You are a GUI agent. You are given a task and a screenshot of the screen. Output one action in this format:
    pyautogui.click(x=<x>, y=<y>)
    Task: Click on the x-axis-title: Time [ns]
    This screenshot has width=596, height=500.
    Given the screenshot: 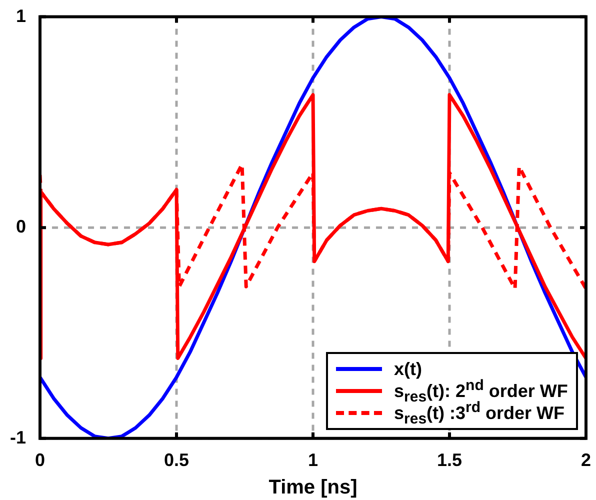 What is the action you would take?
    pyautogui.click(x=313, y=487)
    